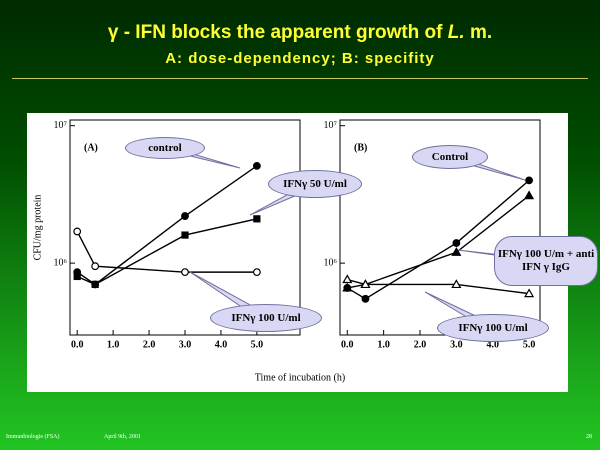  What do you see at coordinates (589, 437) in the screenshot?
I see `page-number: 28` at bounding box center [589, 437].